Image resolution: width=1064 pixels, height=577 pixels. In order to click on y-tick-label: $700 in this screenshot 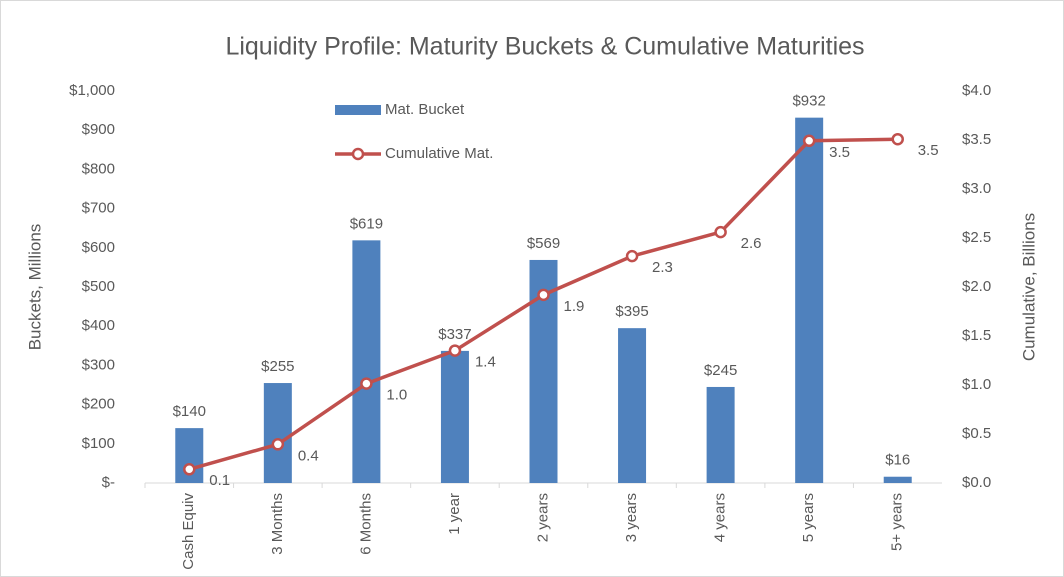, I will do `click(98, 208)`.